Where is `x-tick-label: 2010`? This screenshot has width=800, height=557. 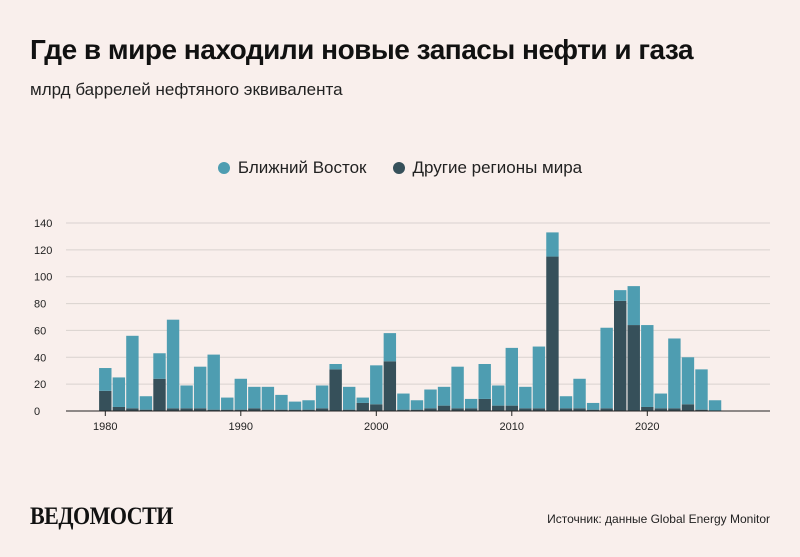 x-tick-label: 2010 is located at coordinates (512, 427).